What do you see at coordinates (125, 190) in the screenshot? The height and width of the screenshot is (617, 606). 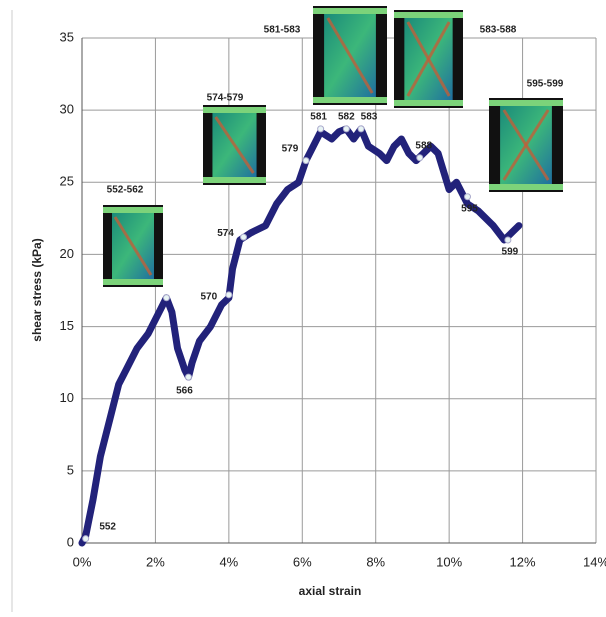 I see `inset-label: 552-562` at bounding box center [125, 190].